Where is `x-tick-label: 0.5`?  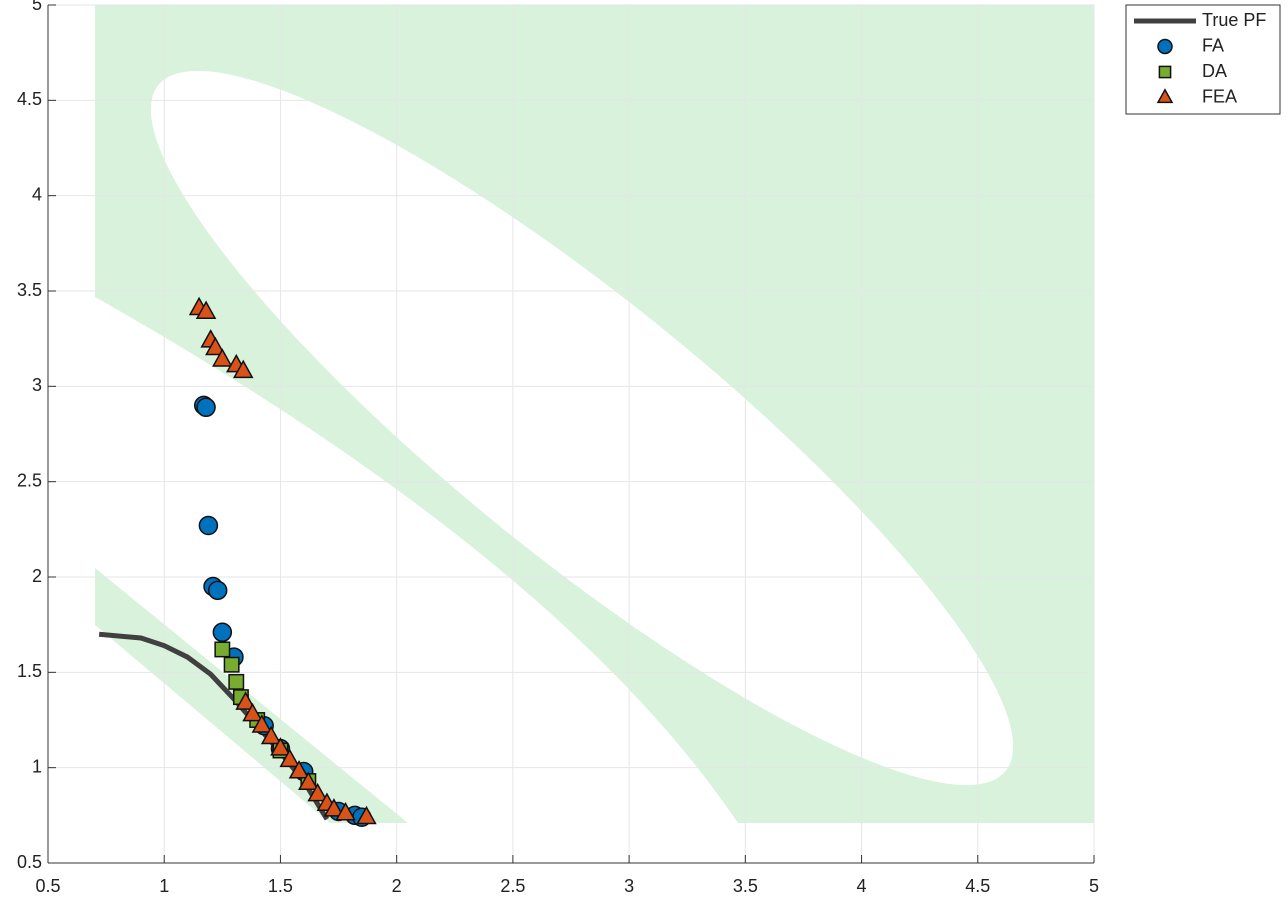 x-tick-label: 0.5 is located at coordinates (47, 886).